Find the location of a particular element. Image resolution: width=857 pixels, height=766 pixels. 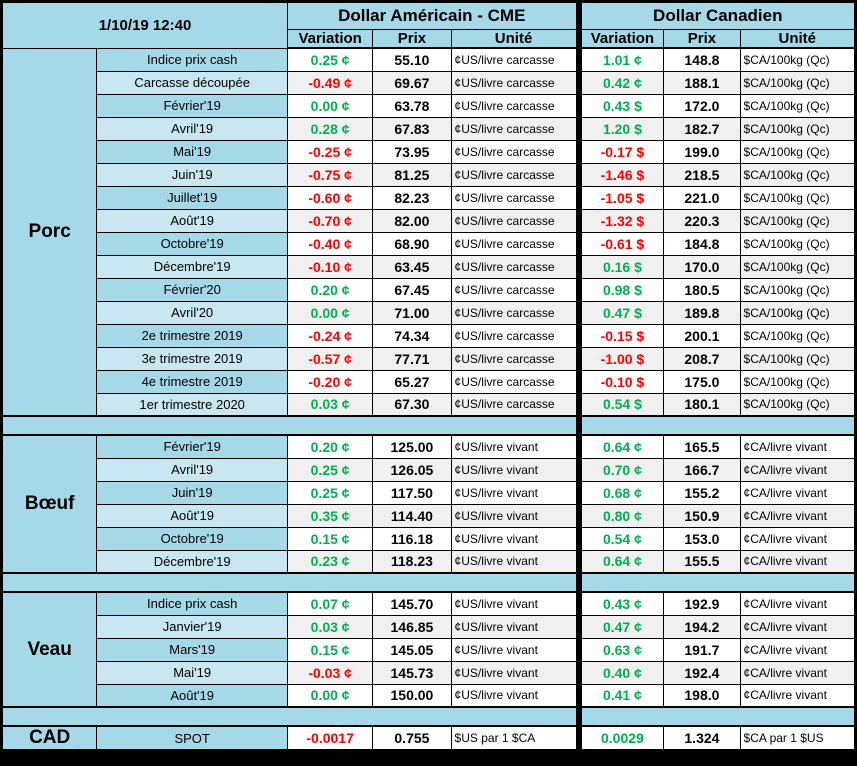

usd-variation: -0.60 ¢ is located at coordinates (330, 197).